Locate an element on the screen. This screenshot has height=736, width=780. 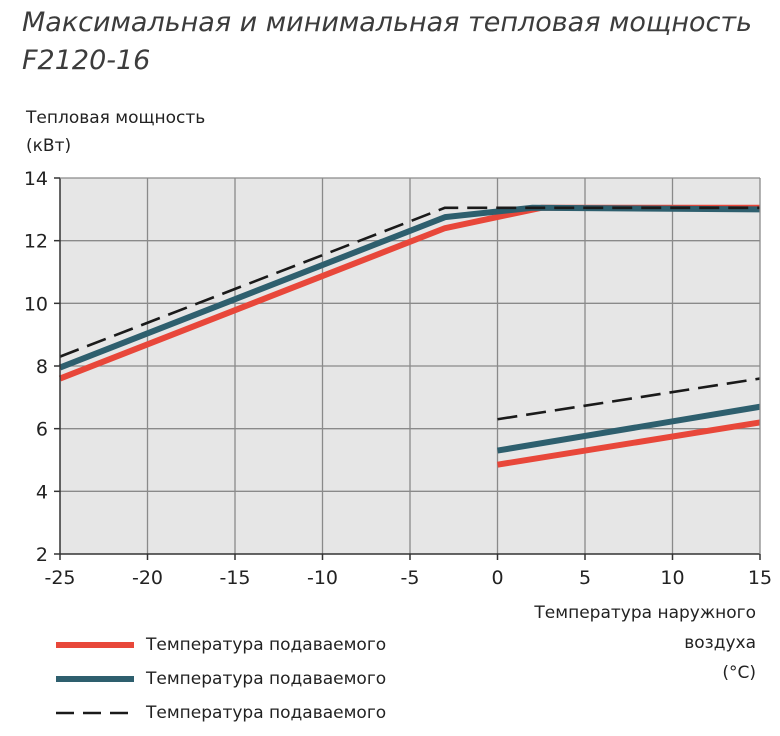
x-axis-label: Температура наружного воздуха (°C) is located at coordinates (626, 643).